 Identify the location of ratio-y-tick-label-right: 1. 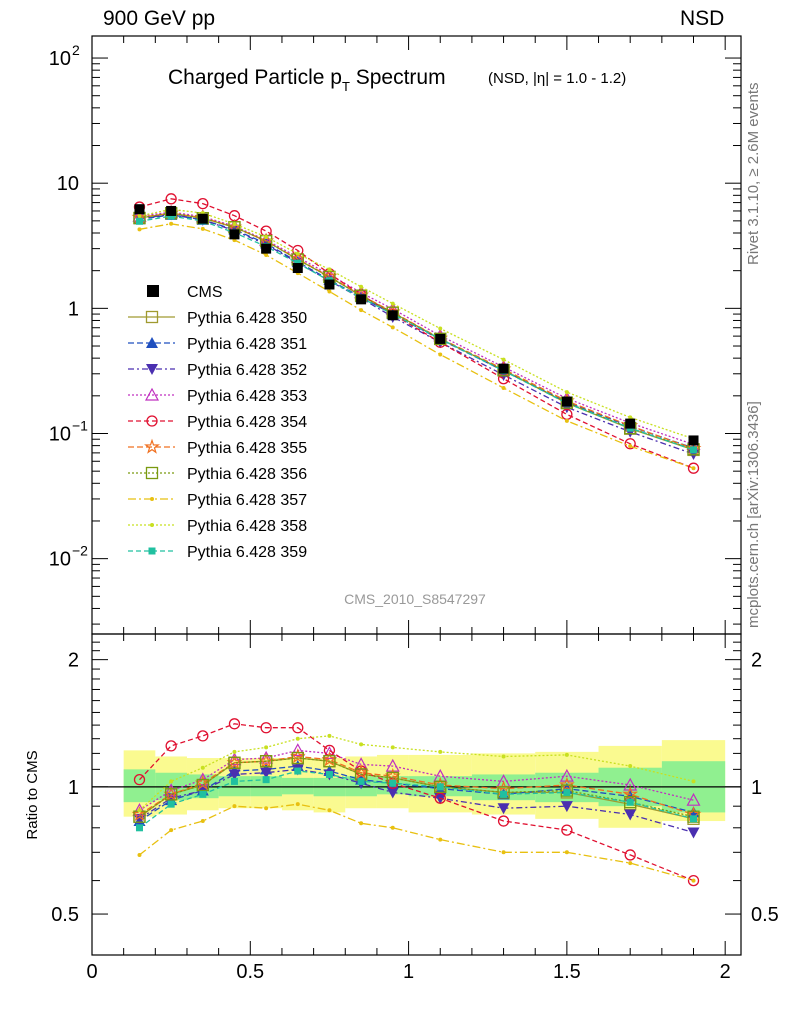
(756, 788).